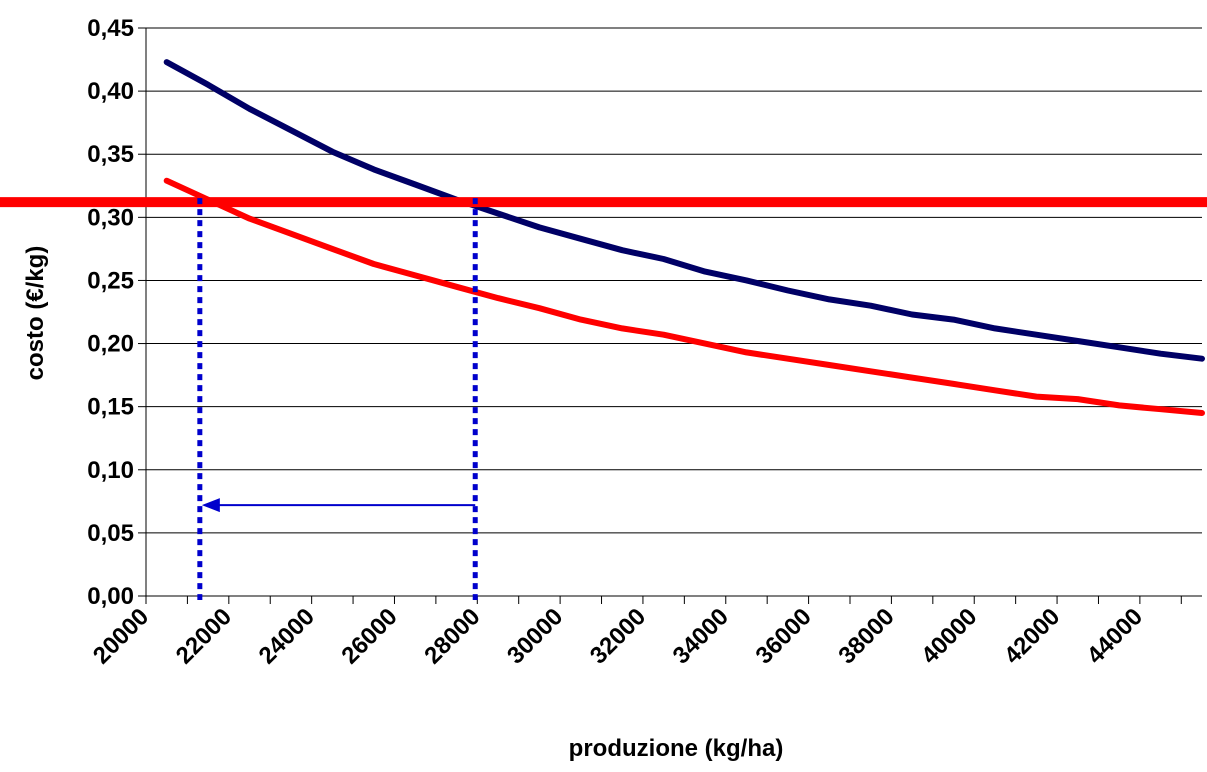 This screenshot has height=772, width=1207. What do you see at coordinates (204, 636) in the screenshot?
I see `x-tick-label: 22000` at bounding box center [204, 636].